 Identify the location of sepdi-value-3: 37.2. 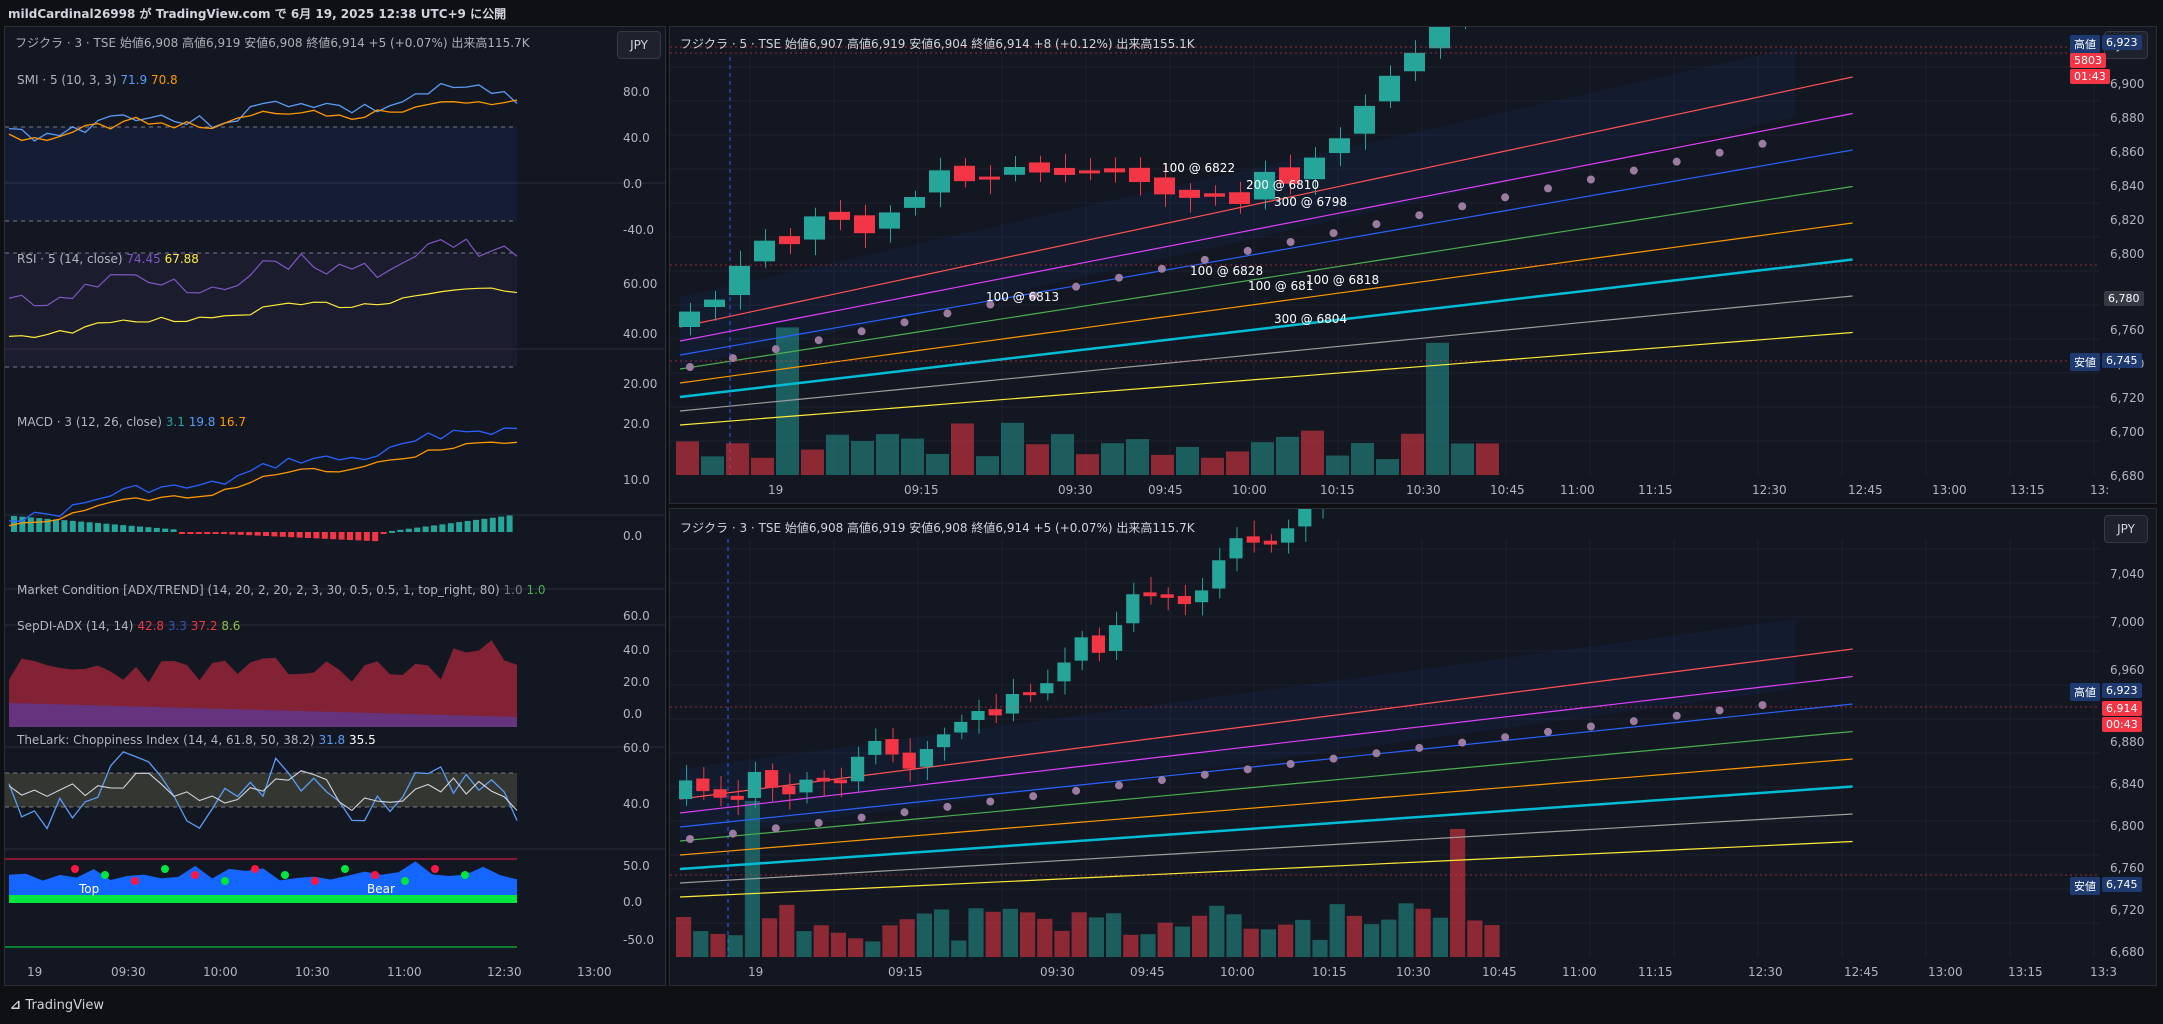
(204, 626).